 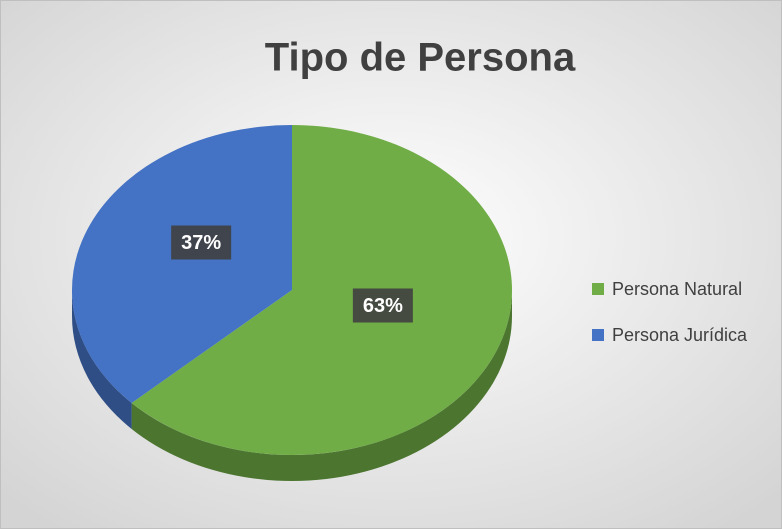 I want to click on legend-label: Persona Jurídica, so click(x=680, y=335).